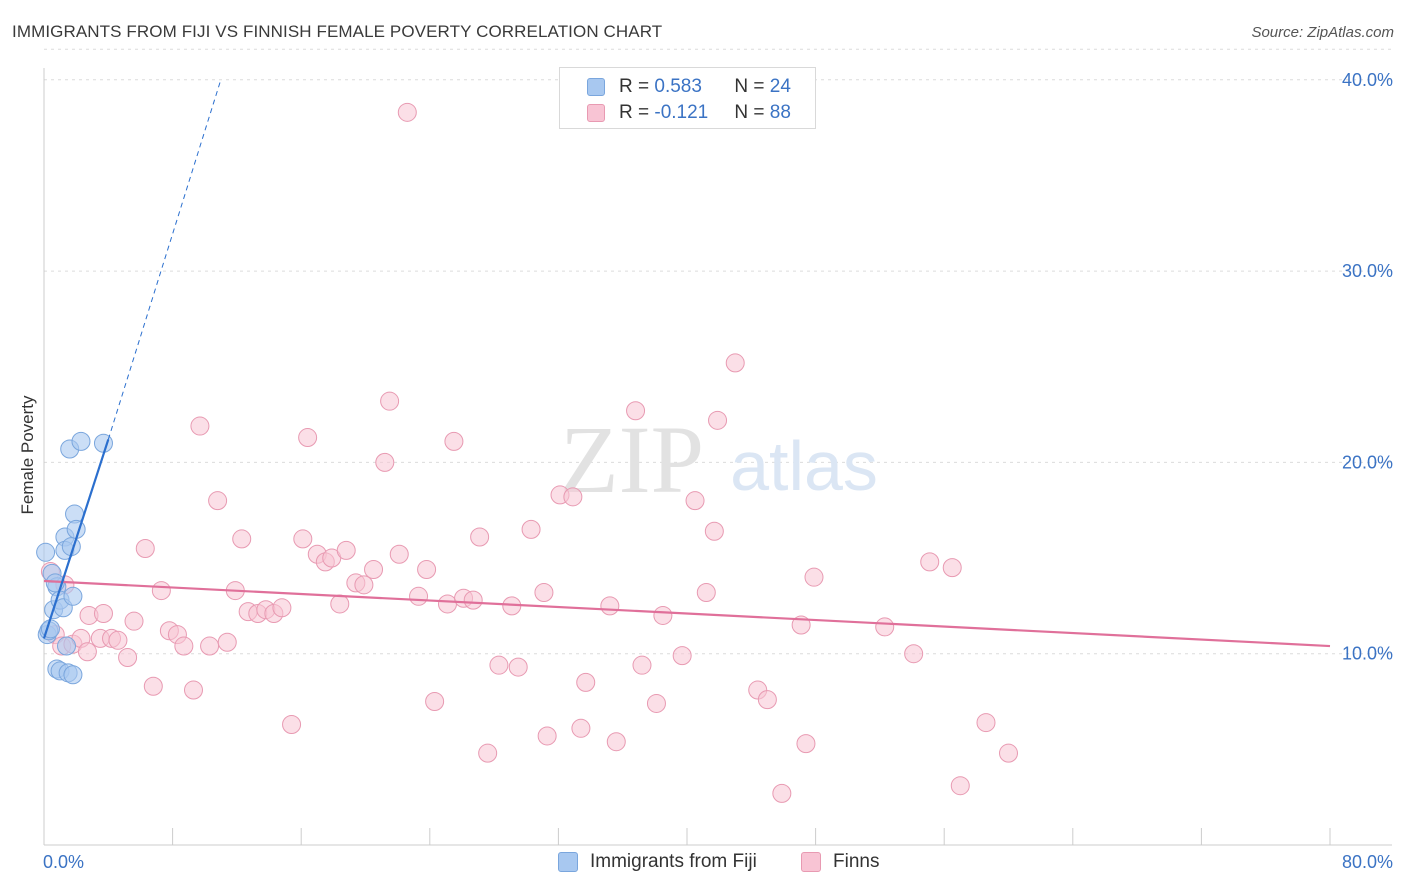 Image resolution: width=1406 pixels, height=892 pixels. What do you see at coordinates (1367, 271) in the screenshot?
I see `y-tick-label: 30.0%` at bounding box center [1367, 271].